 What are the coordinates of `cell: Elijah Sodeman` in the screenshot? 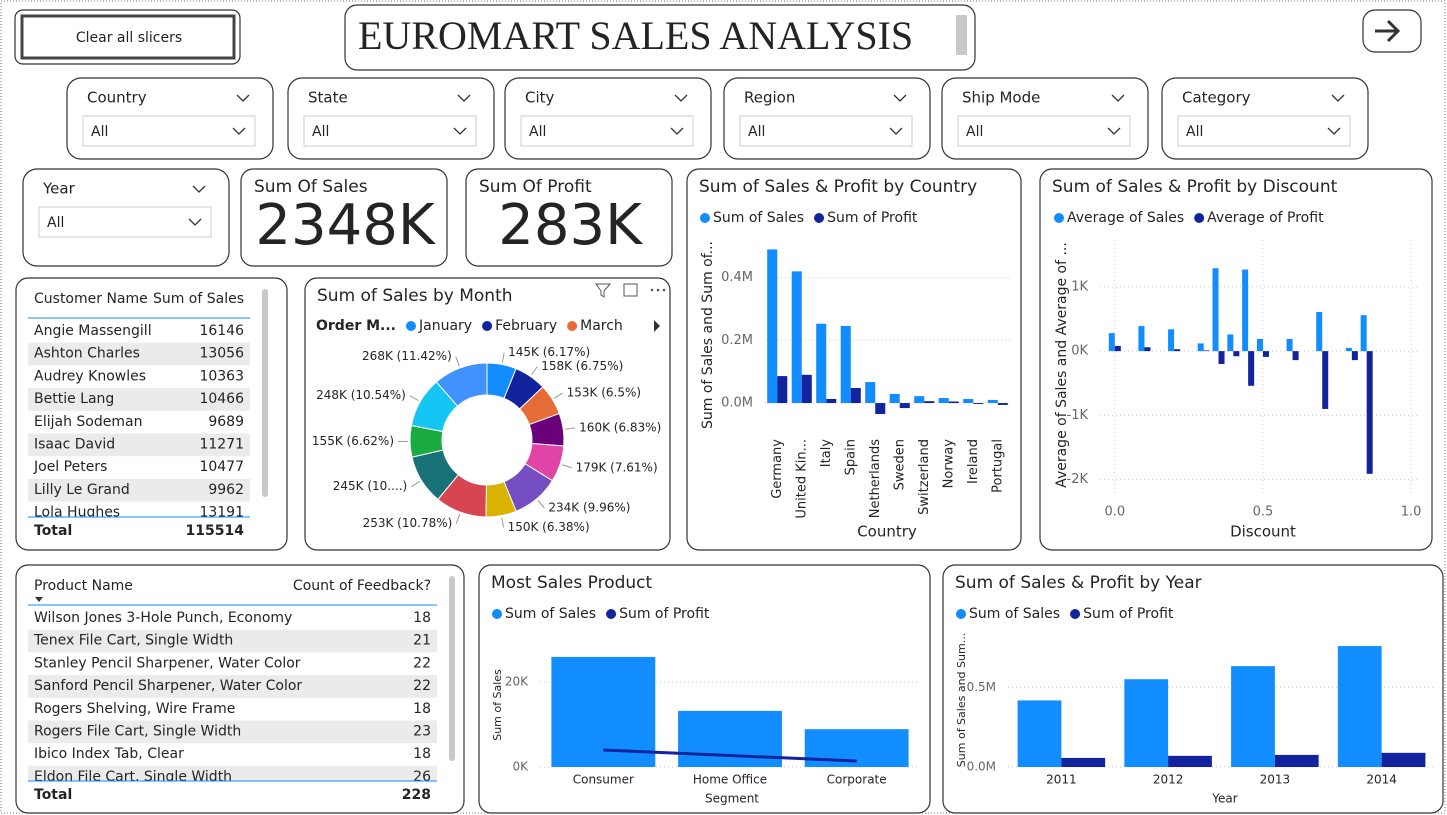 It's located at (88, 422).